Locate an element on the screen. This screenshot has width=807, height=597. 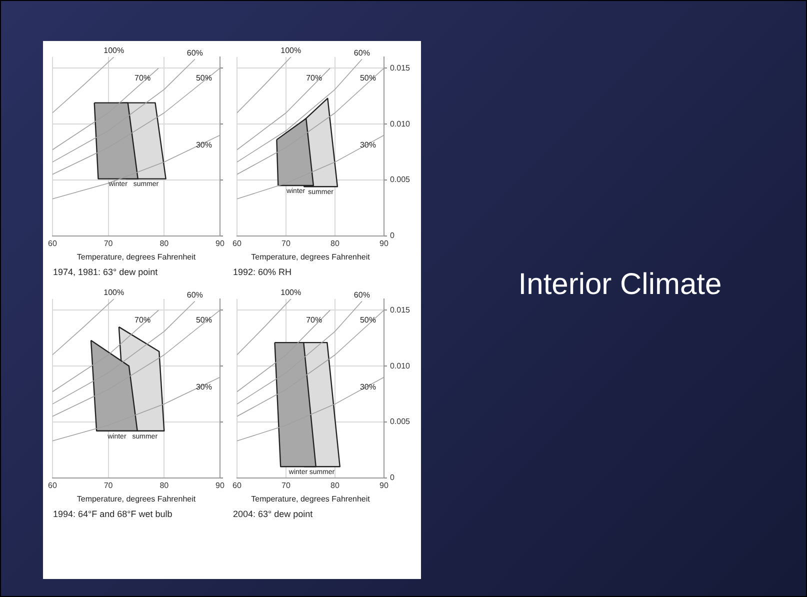
text: Interior Climate is located at coordinates (620, 285).